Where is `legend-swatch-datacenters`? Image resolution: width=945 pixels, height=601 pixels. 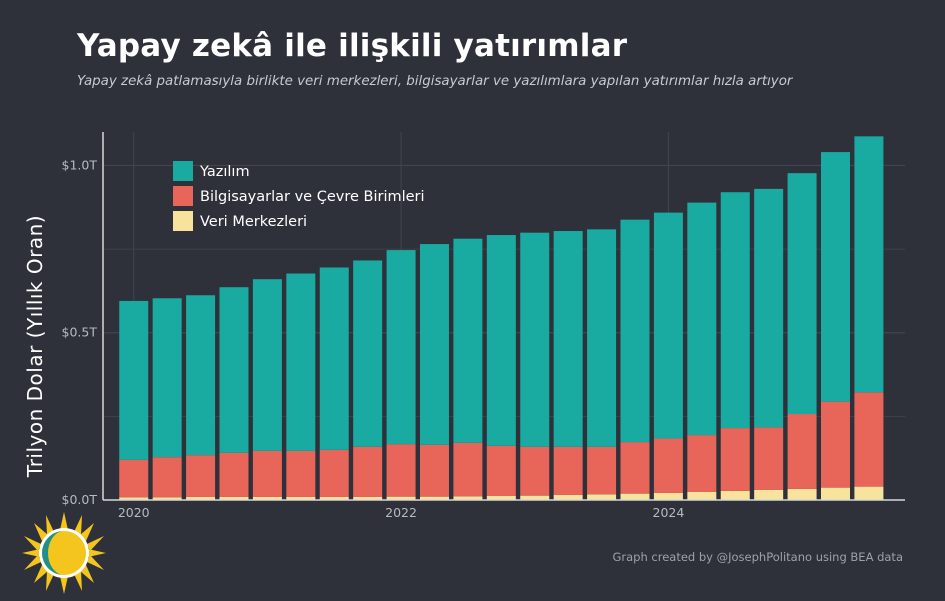
legend-swatch-datacenters is located at coordinates (183, 221).